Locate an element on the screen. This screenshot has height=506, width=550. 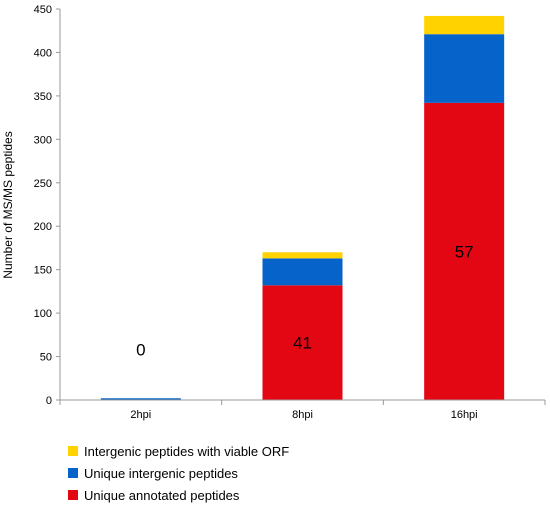
x-tick-label: 8hpi is located at coordinates (302, 415).